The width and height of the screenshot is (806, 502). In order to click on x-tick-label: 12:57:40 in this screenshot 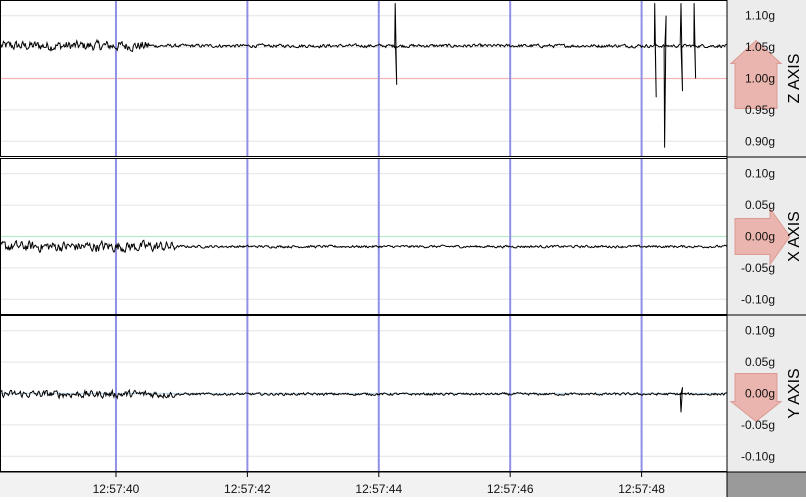, I will do `click(116, 489)`.